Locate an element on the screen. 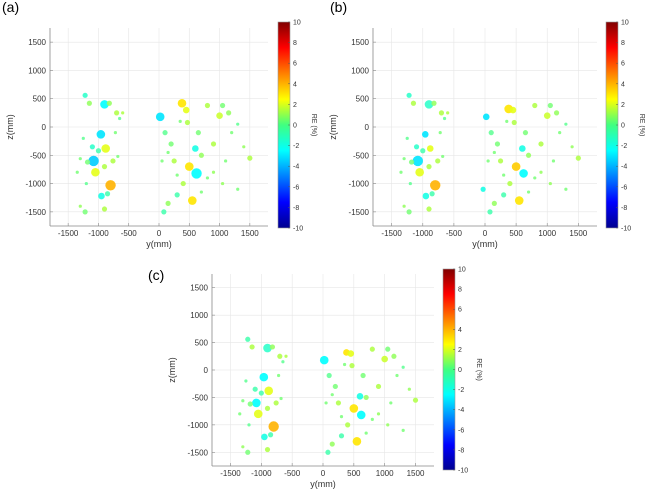 The width and height of the screenshot is (645, 499). colorbar-tick-label: 4 is located at coordinates (460, 330).